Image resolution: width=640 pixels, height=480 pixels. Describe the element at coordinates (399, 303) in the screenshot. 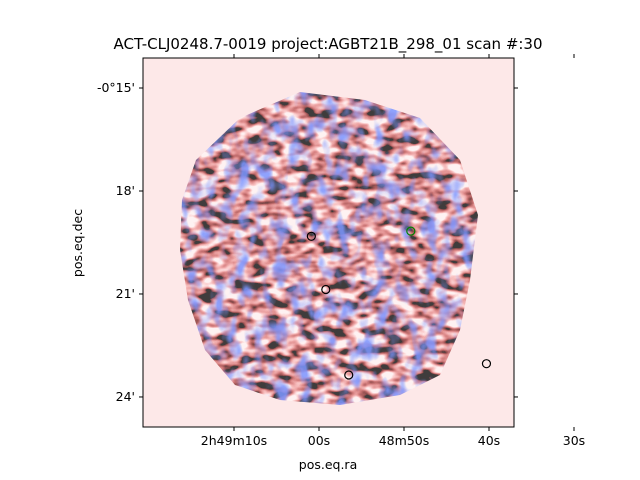

I see `source-markers` at that location.